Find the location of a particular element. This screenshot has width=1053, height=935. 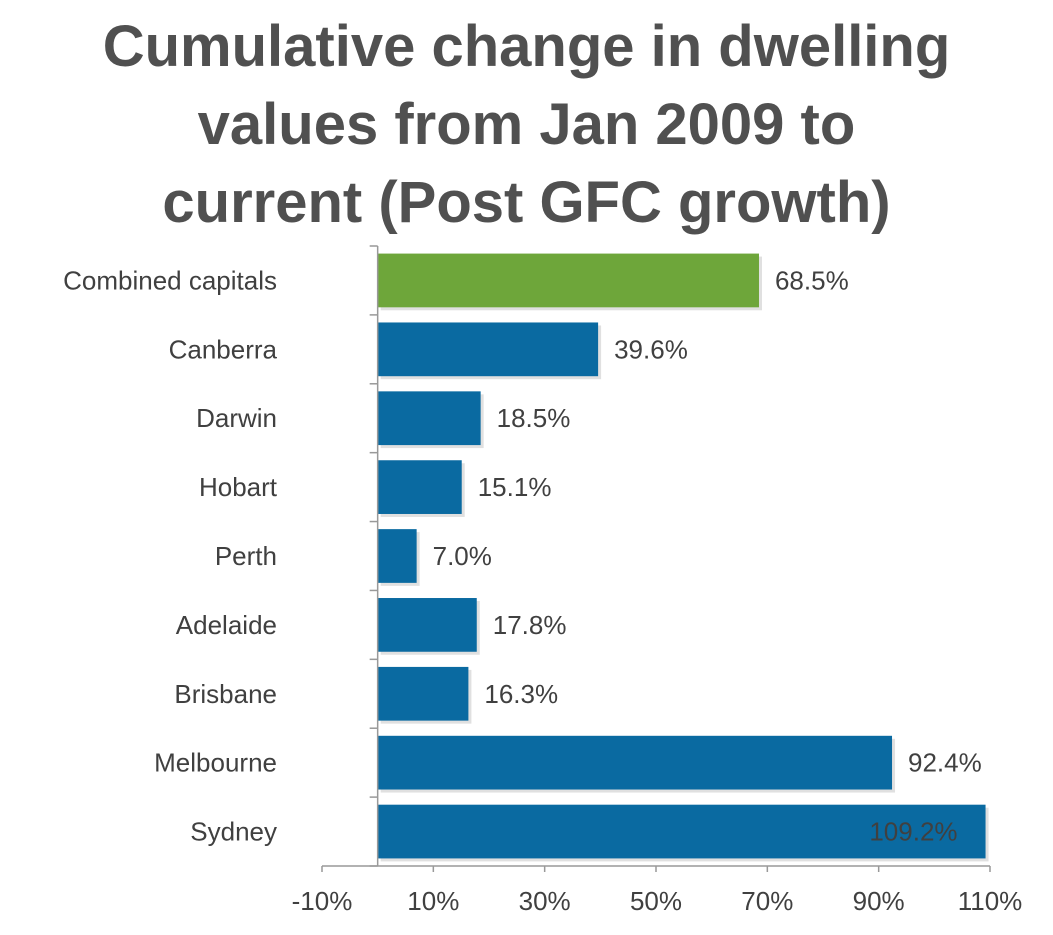

category-label-brisbane: Brisbane is located at coordinates (225, 694).